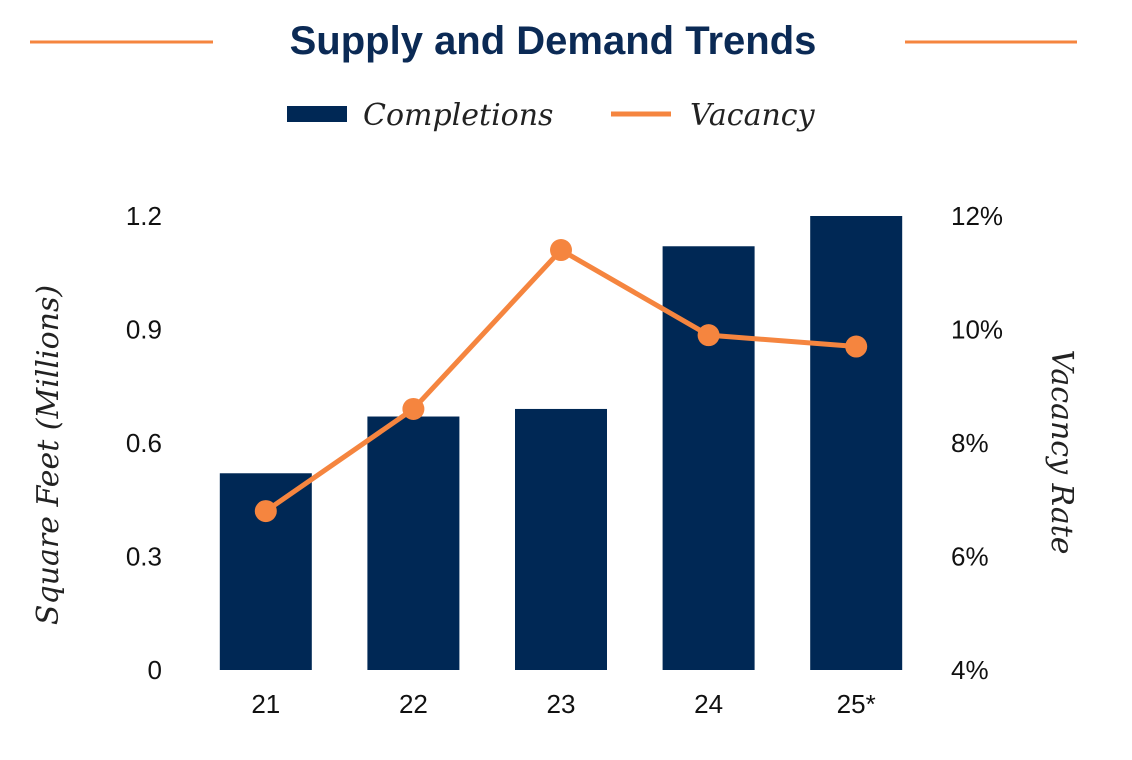 The width and height of the screenshot is (1132, 760). I want to click on x-axis-ticks: 21 22 23 24 25*, so click(563, 704).